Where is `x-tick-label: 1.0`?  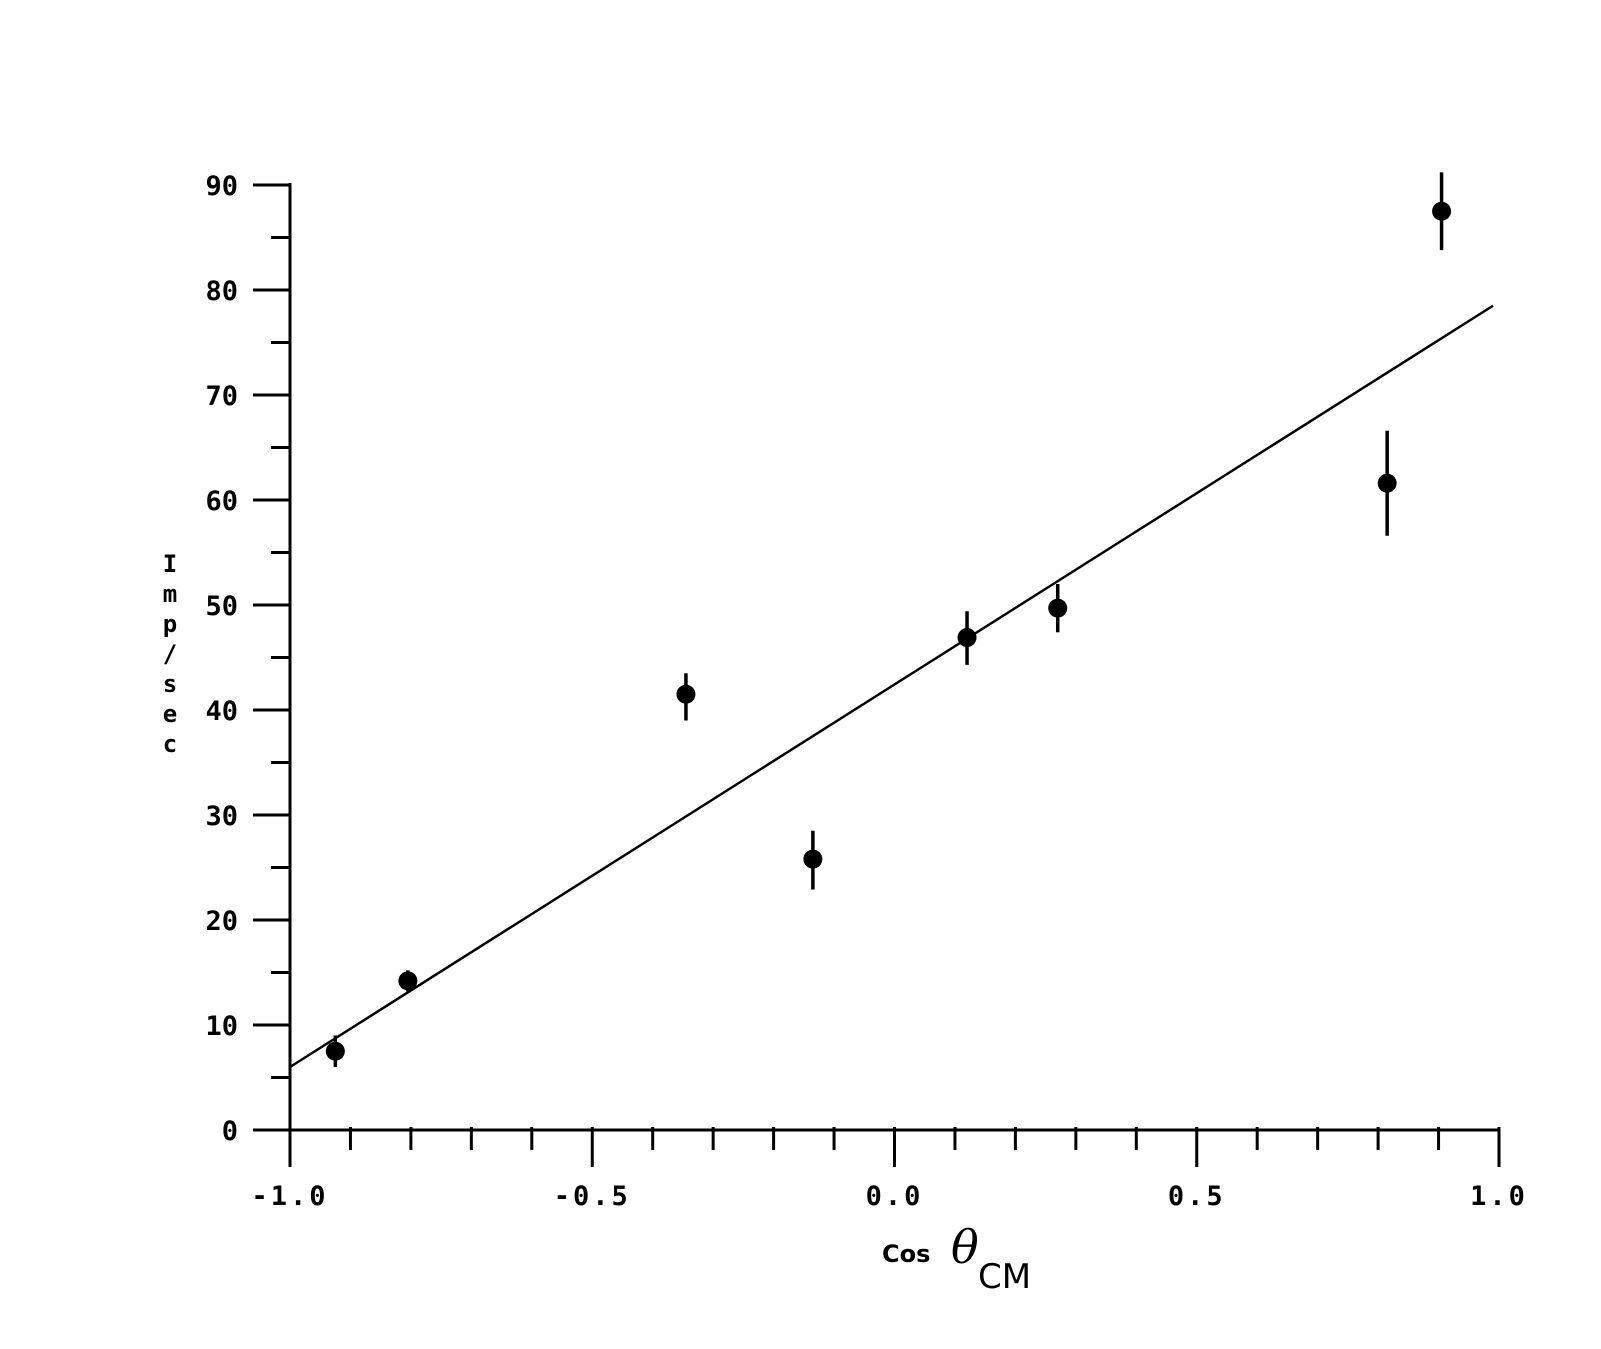
x-tick-label: 1.0 is located at coordinates (1499, 1196).